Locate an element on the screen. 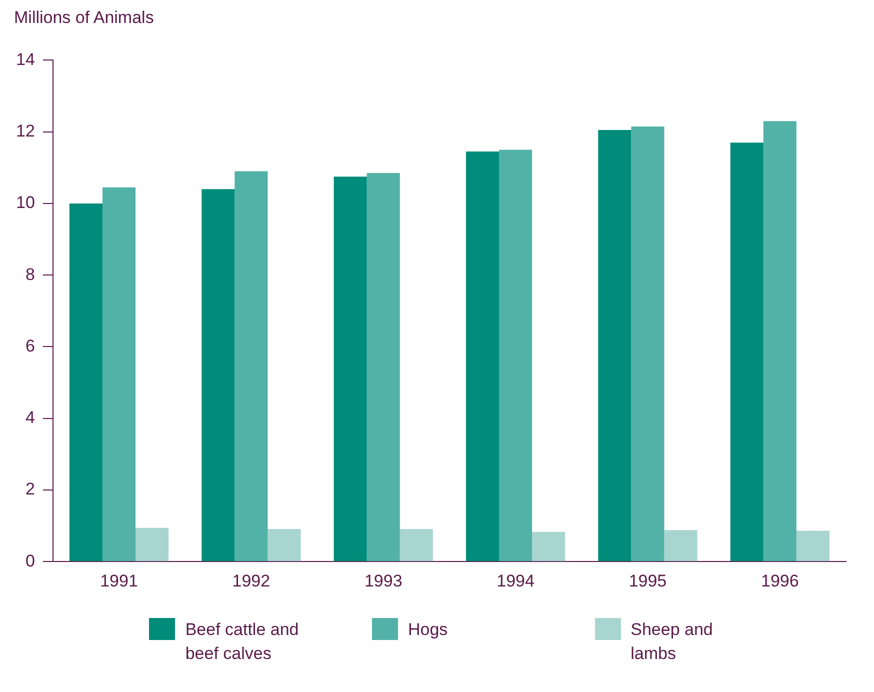  x-tick-label: 1995 is located at coordinates (647, 580).